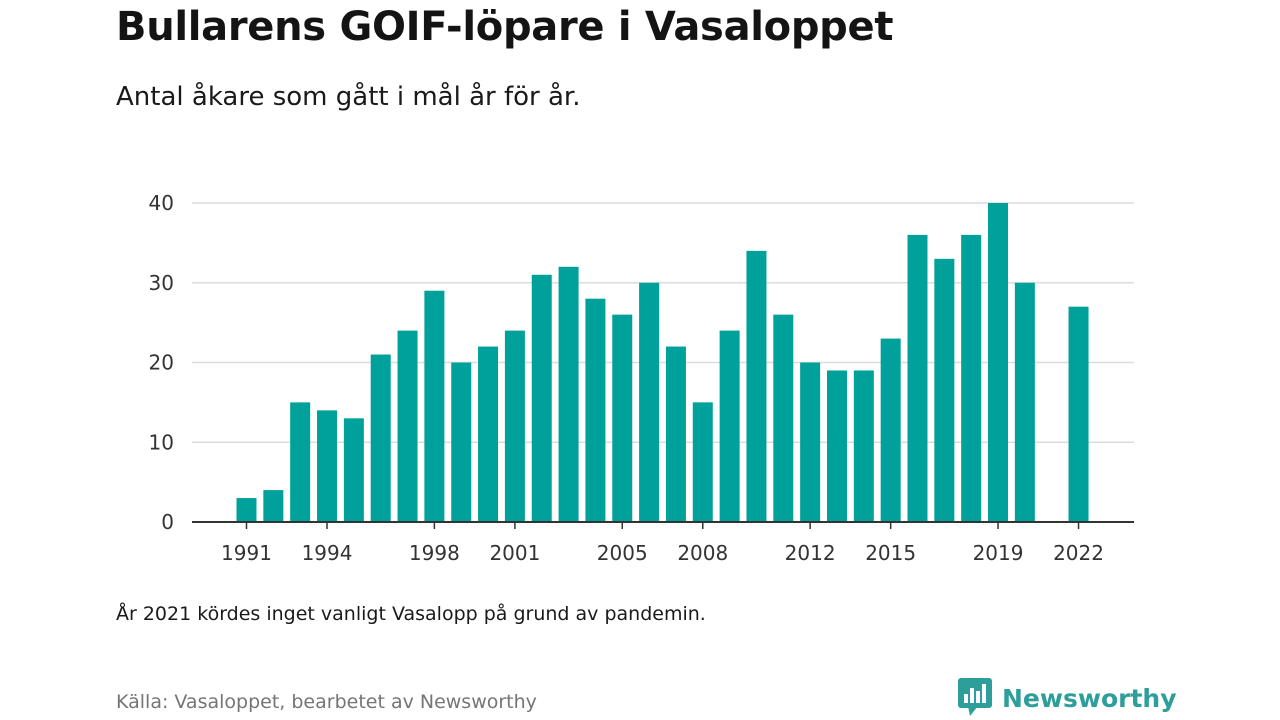  What do you see at coordinates (649, 402) in the screenshot?
I see `bar-2006` at bounding box center [649, 402].